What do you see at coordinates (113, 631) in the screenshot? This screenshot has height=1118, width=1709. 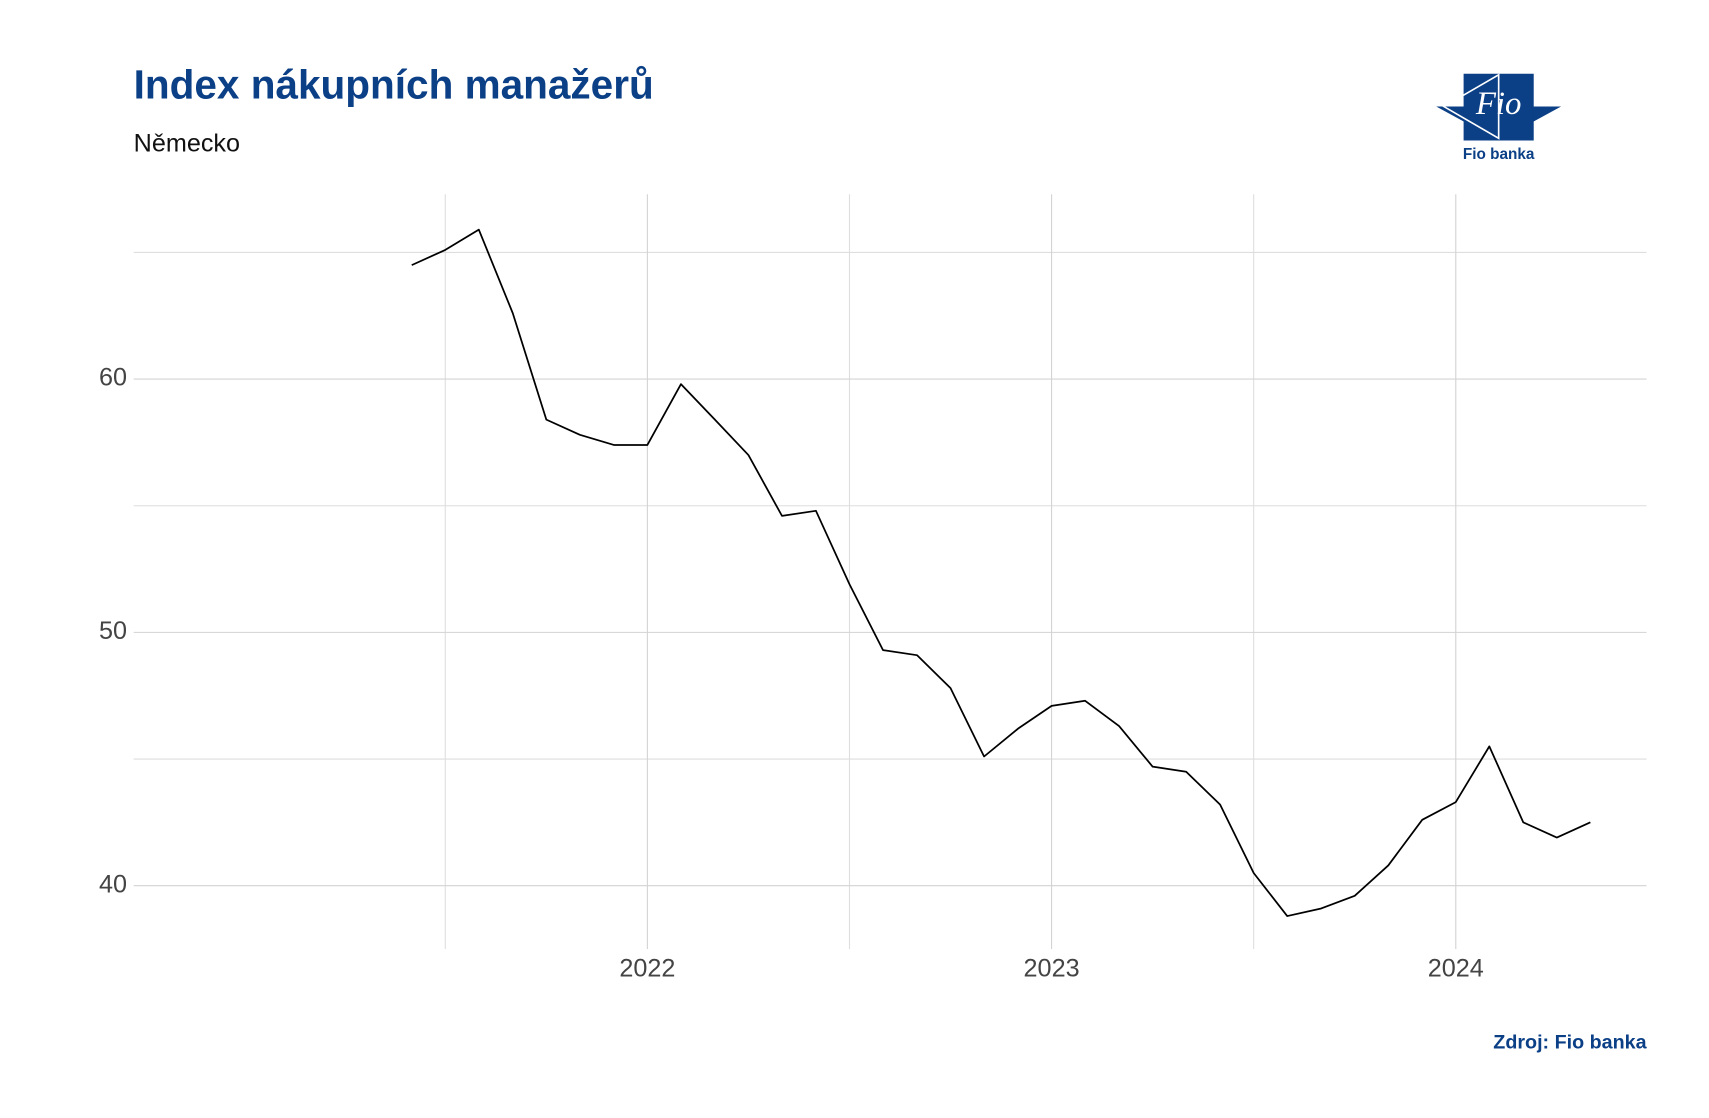 I see `y-tick-label: 50` at bounding box center [113, 631].